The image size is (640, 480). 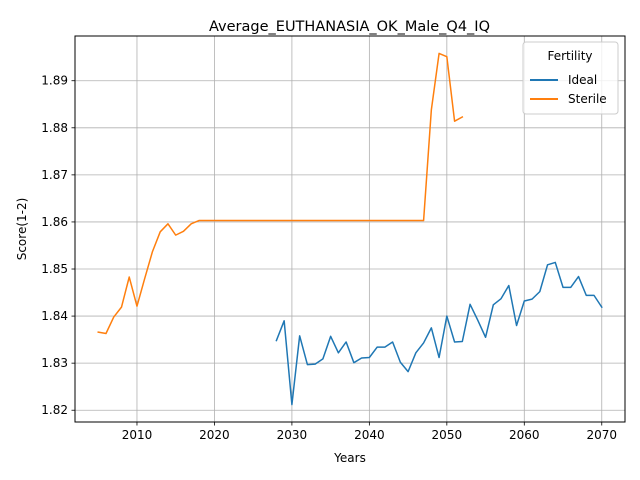 I want to click on x-tick-label: 2040, so click(x=369, y=435).